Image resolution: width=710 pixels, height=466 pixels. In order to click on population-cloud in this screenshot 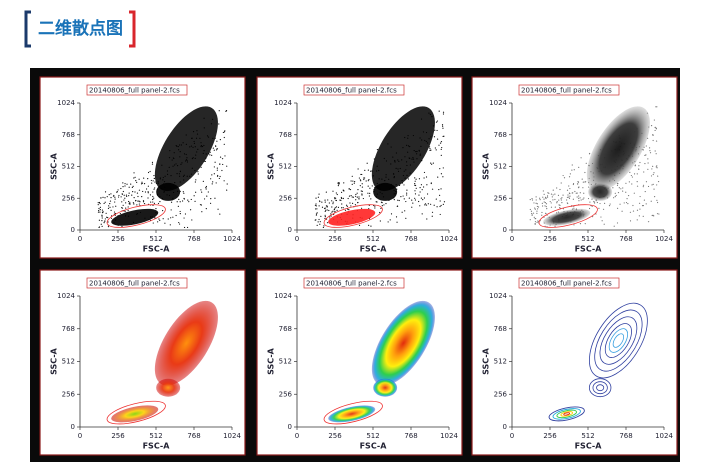, I will do `click(352, 217)`.